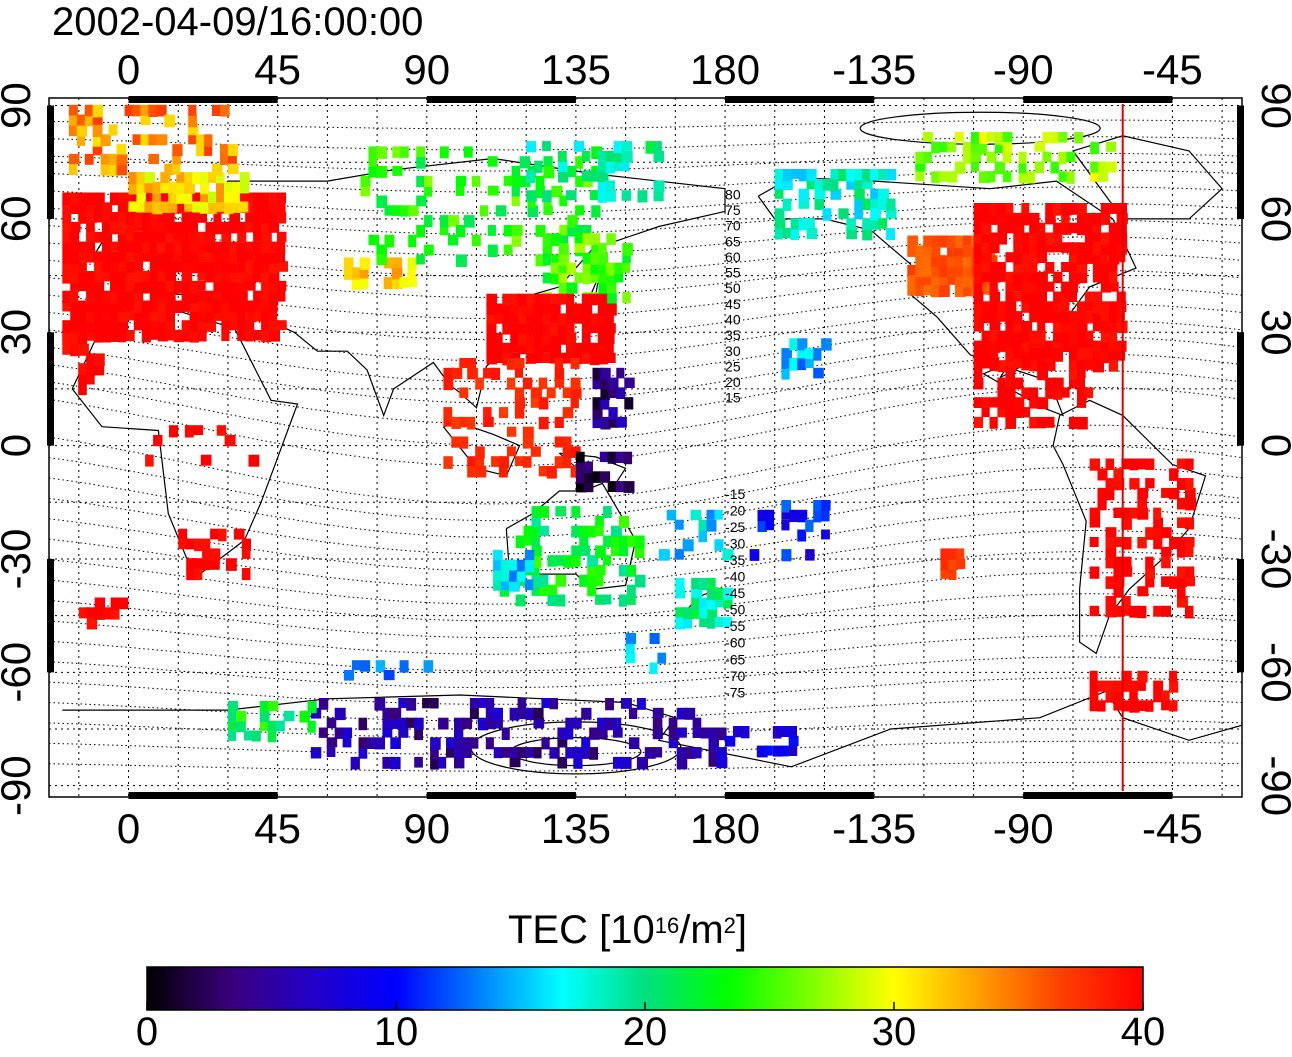 The height and width of the screenshot is (1057, 1292). What do you see at coordinates (19, 105) in the screenshot?
I see `left-lat-tick-label: 90` at bounding box center [19, 105].